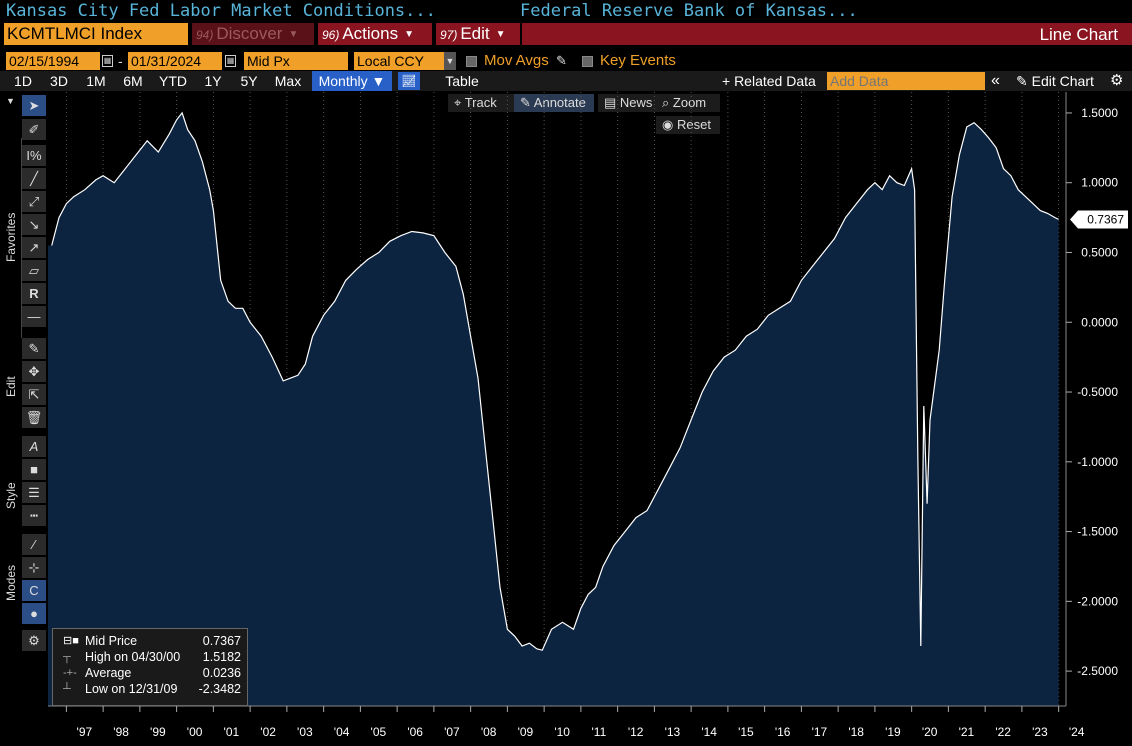  I want to click on y-tick-label: -2.0000, so click(1097, 601).